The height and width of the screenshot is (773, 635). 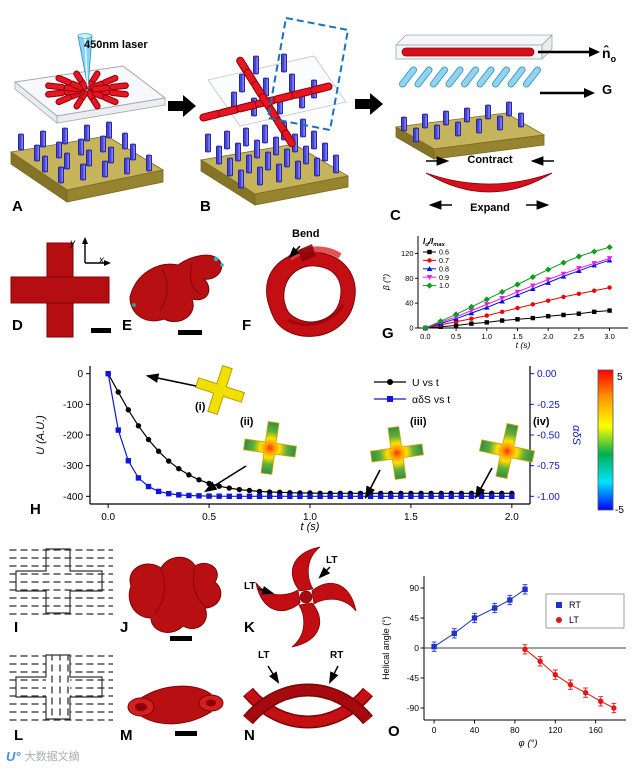 What do you see at coordinates (619, 510) in the screenshot?
I see `colorbar-min-label: -5` at bounding box center [619, 510].